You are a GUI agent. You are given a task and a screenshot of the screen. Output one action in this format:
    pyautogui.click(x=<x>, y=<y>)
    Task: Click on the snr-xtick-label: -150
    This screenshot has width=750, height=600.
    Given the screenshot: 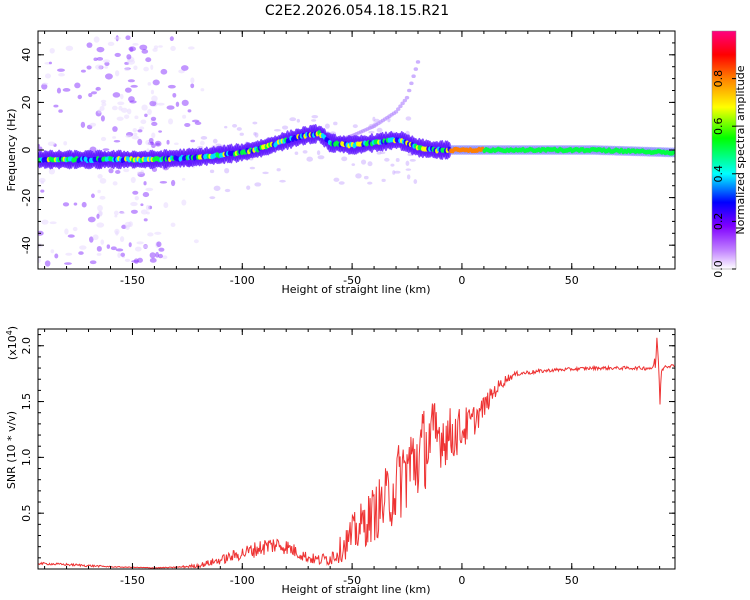 What is the action you would take?
    pyautogui.click(x=132, y=580)
    